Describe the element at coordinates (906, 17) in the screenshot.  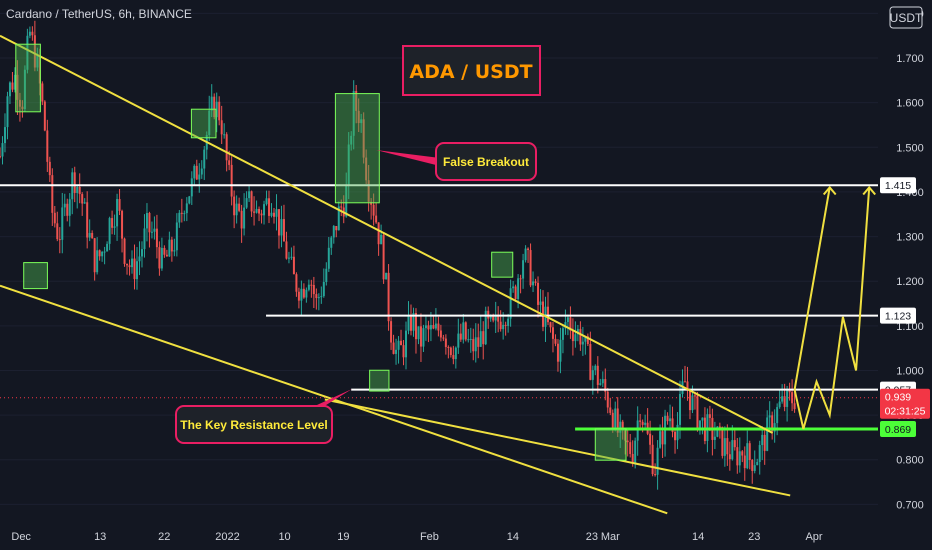
I see `currency-badge` at that location.